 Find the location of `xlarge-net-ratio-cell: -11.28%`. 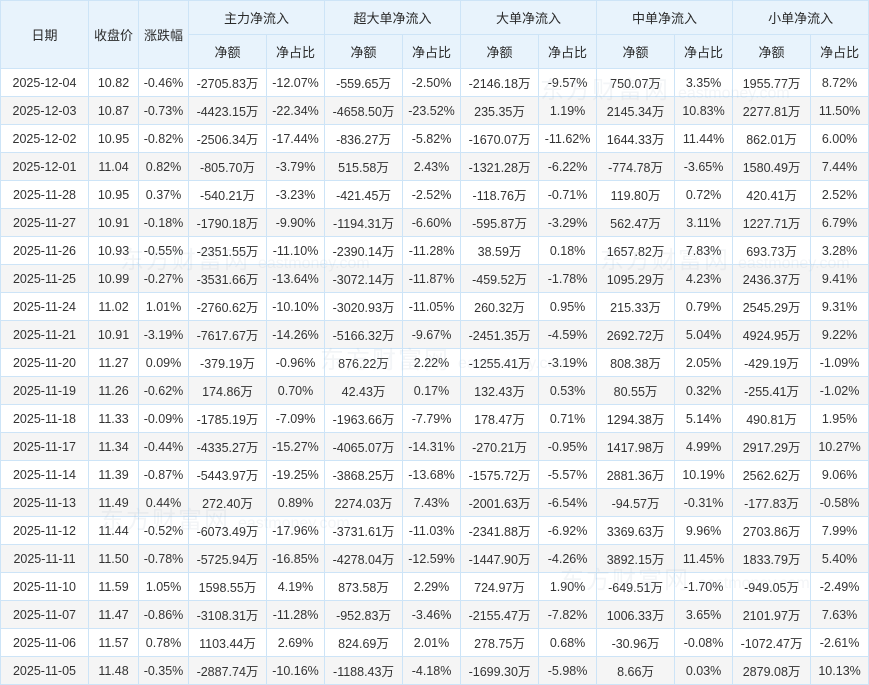

xlarge-net-ratio-cell: -11.28% is located at coordinates (432, 250).